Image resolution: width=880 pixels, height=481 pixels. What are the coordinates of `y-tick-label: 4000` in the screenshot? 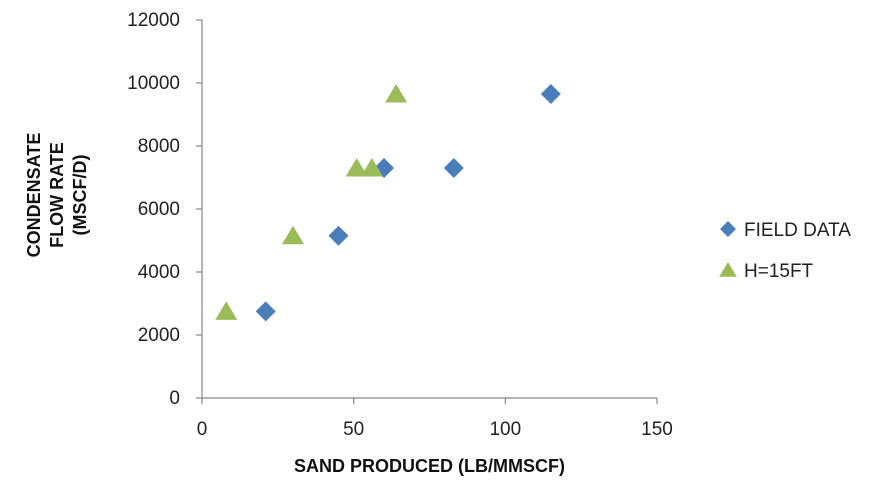 It's located at (159, 272).